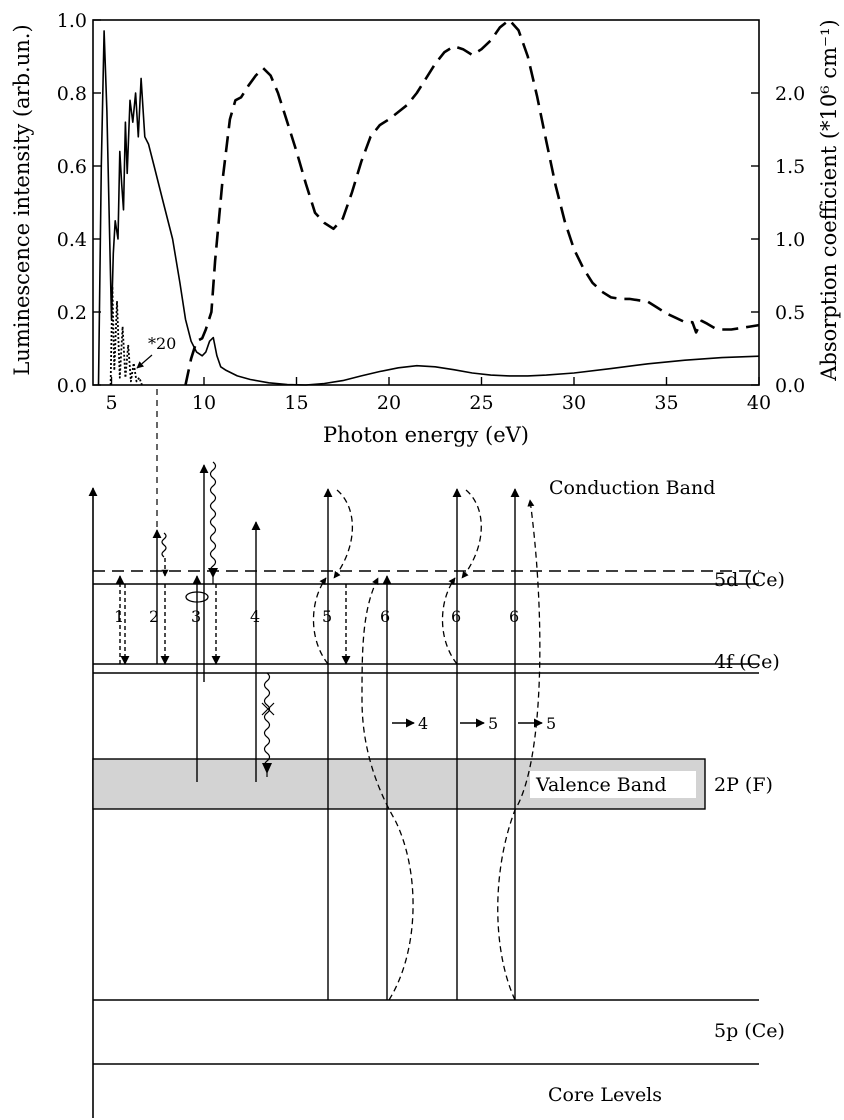 Image resolution: width=844 pixels, height=1120 pixels. I want to click on label-conduction-band: Conduction Band, so click(632, 488).